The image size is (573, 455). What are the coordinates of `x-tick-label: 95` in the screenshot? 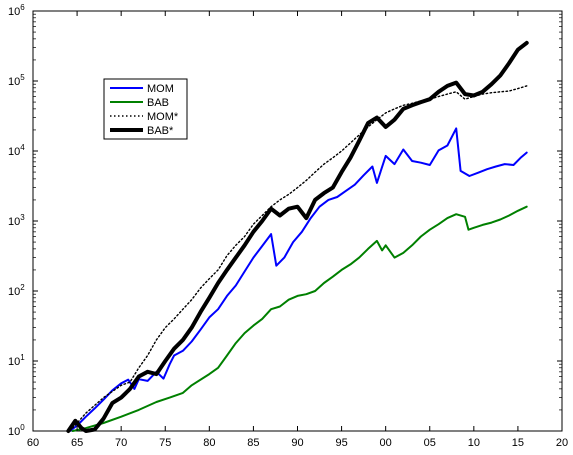 It's located at (341, 443).